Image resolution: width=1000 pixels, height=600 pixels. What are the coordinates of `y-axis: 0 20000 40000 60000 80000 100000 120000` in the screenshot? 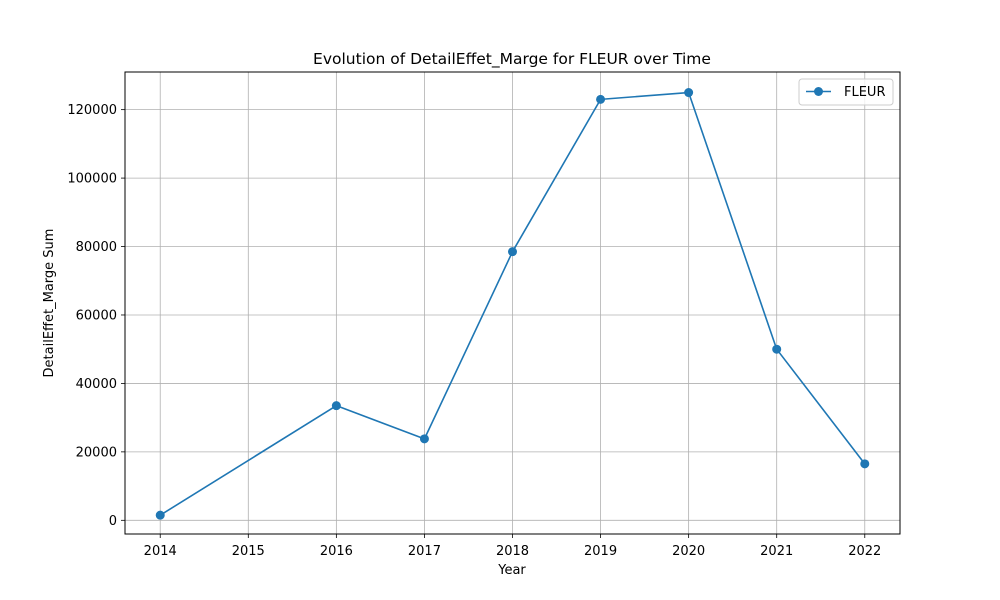 It's located at (96, 316).